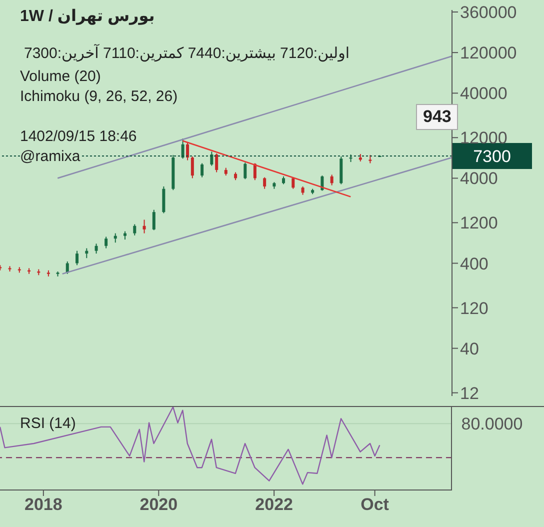 This screenshot has height=527, width=544. What do you see at coordinates (375, 504) in the screenshot?
I see `x-tick-label: Oct` at bounding box center [375, 504].